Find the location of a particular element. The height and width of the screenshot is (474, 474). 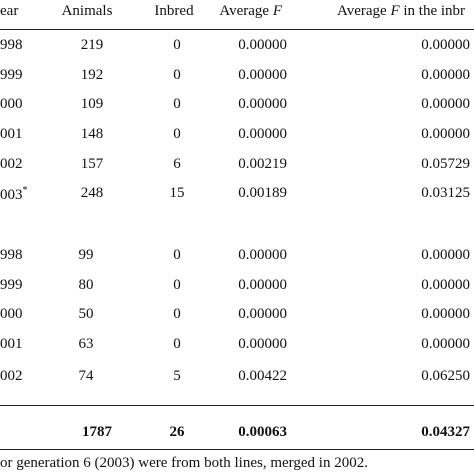

total-cell: 1787 is located at coordinates (97, 432).